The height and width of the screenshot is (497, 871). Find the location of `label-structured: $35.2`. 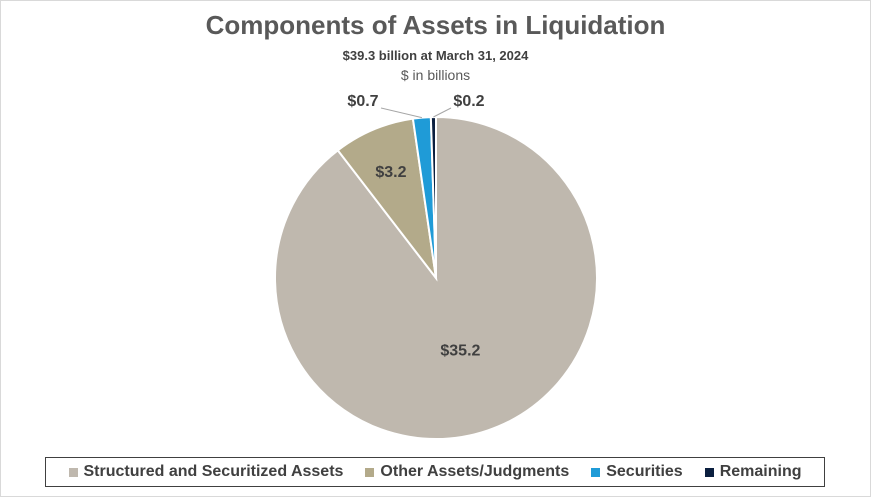

label-structured: $35.2 is located at coordinates (460, 351).